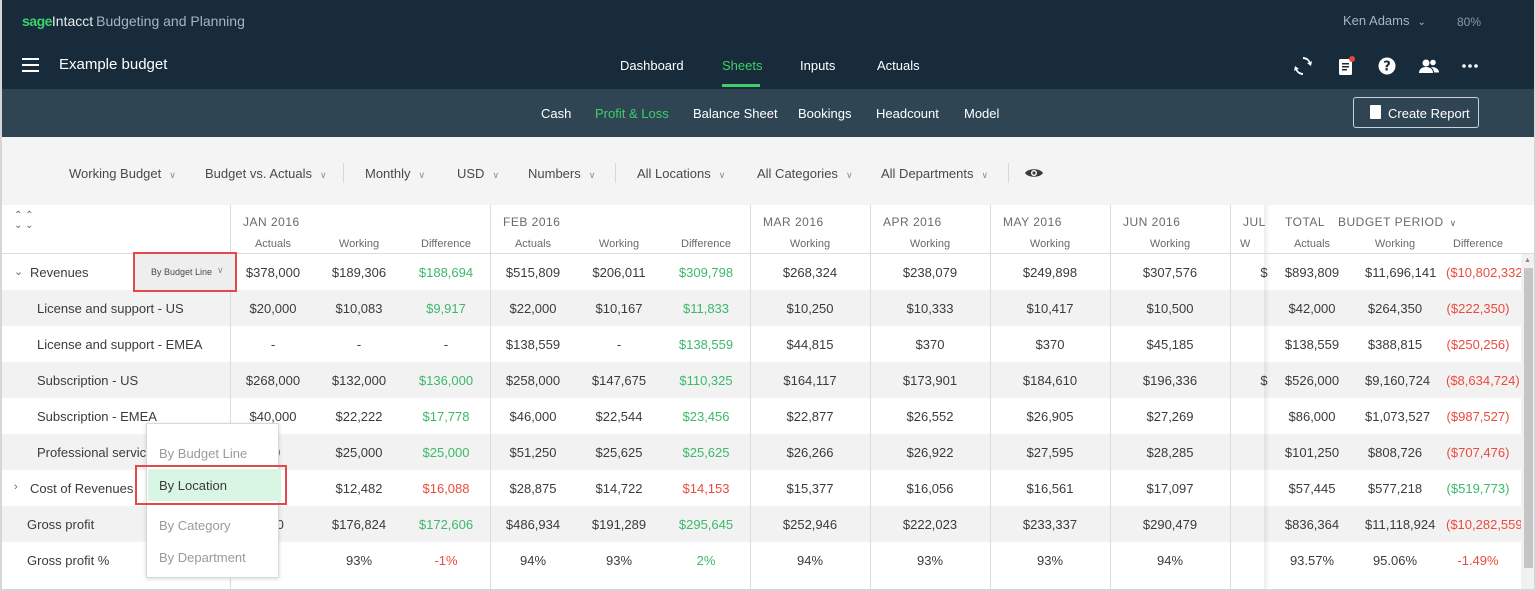 The image size is (1536, 591). What do you see at coordinates (533, 524) in the screenshot?
I see `table-cell: $486,934` at bounding box center [533, 524].